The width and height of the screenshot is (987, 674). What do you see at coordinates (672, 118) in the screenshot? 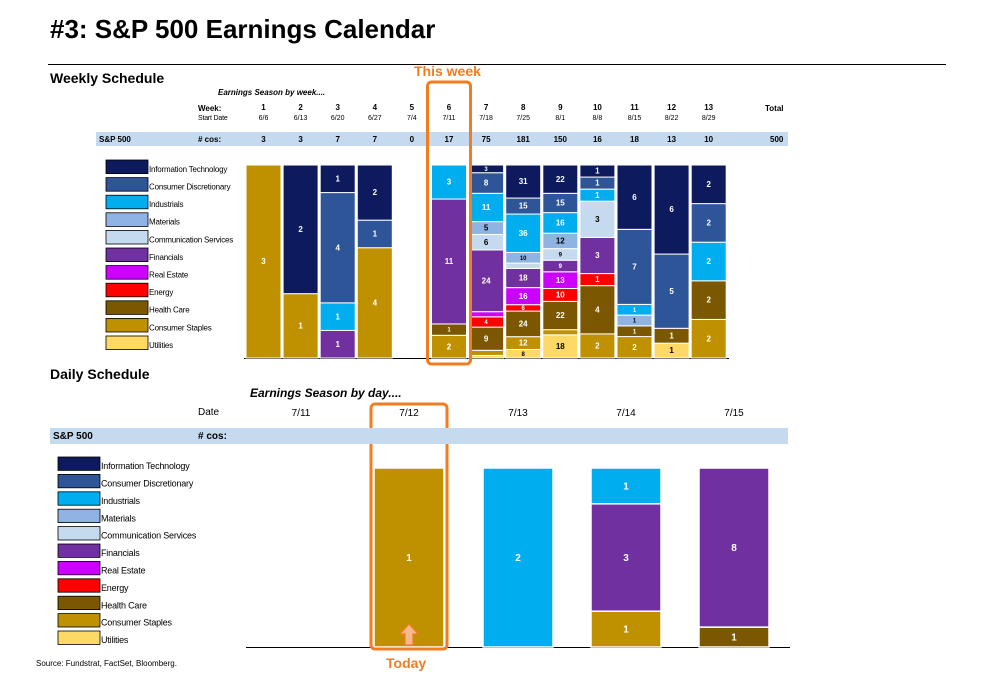
I see `week-start-12: 8/22` at bounding box center [672, 118].